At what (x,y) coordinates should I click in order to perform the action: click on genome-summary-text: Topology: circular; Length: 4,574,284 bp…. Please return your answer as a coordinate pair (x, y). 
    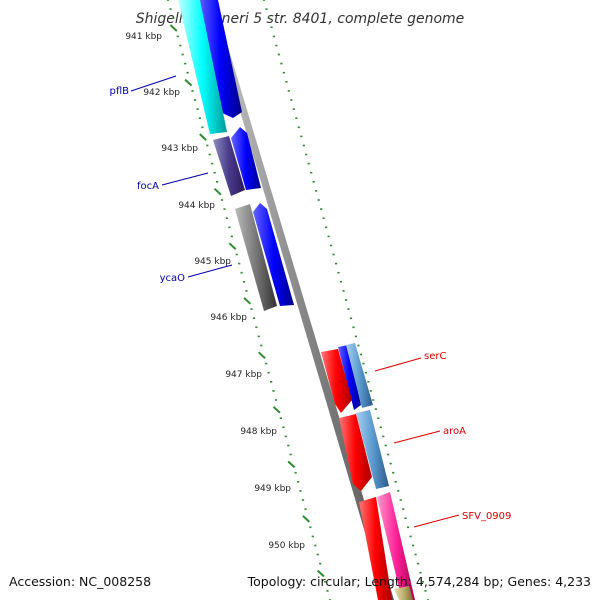
    Looking at the image, I should click on (419, 581).